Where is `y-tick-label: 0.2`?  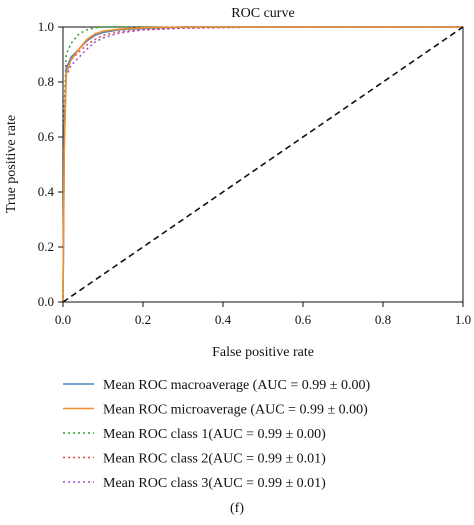 y-tick-label: 0.2 is located at coordinates (46, 246).